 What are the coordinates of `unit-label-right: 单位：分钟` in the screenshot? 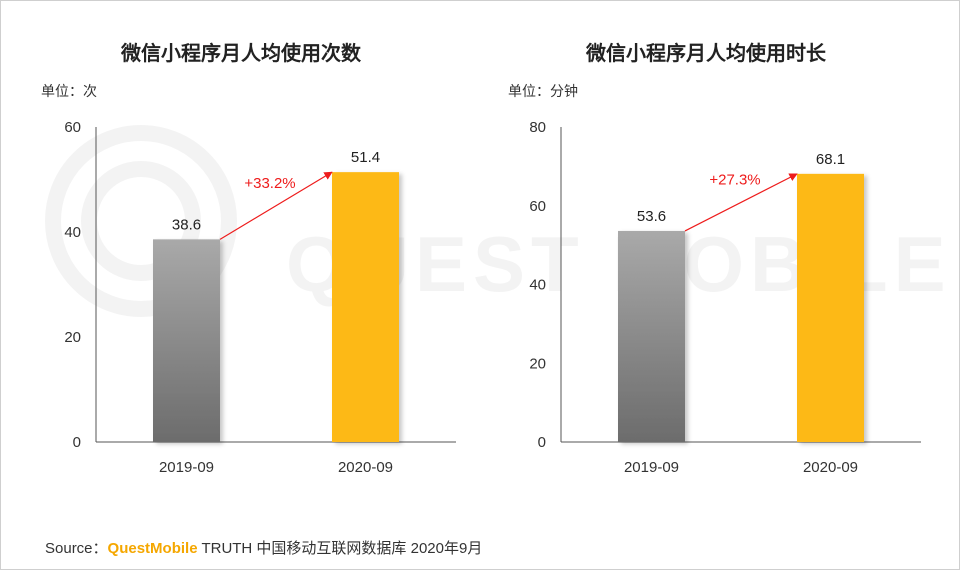 It's located at (543, 92).